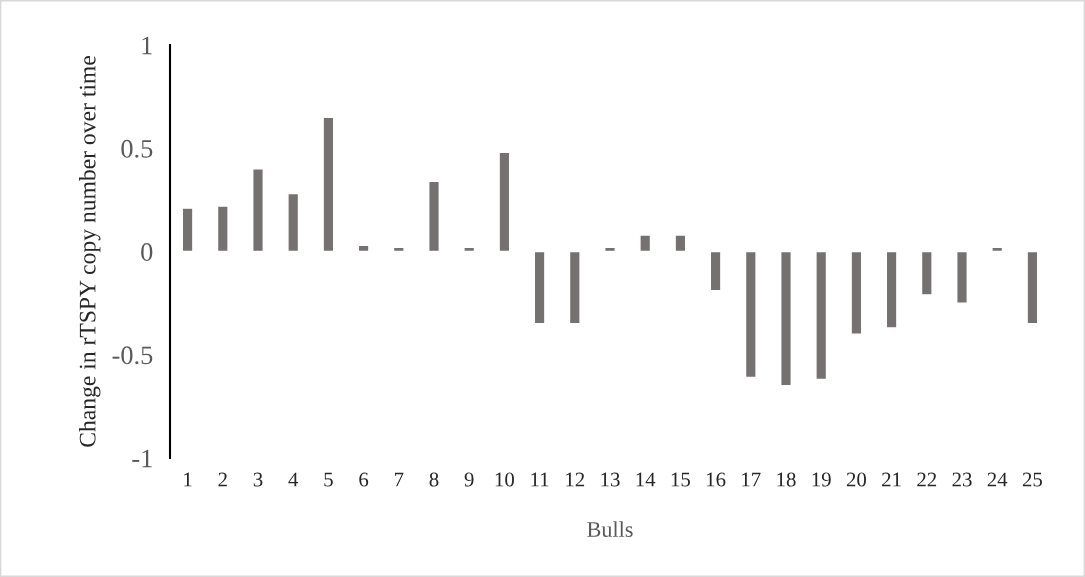 The image size is (1085, 577). I want to click on y-tick-label: 1, so click(147, 45).